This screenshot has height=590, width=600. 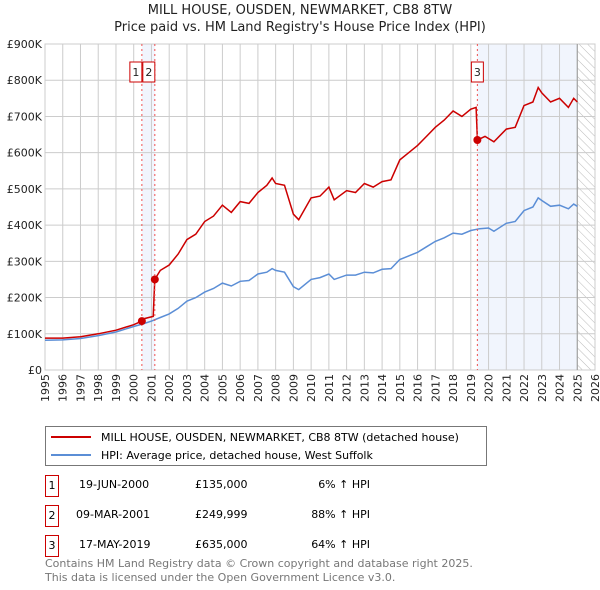 I want to click on x-tick-label: 1998, so click(x=98, y=388).